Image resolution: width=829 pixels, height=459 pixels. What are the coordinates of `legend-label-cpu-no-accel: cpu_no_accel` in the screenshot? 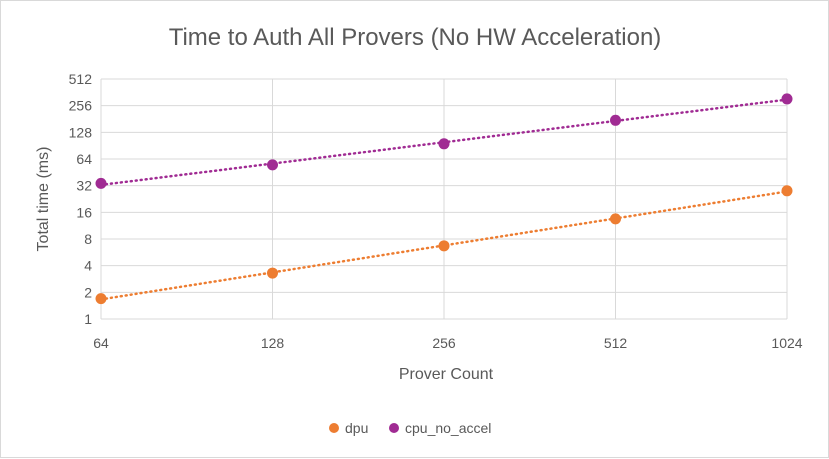 It's located at (448, 428).